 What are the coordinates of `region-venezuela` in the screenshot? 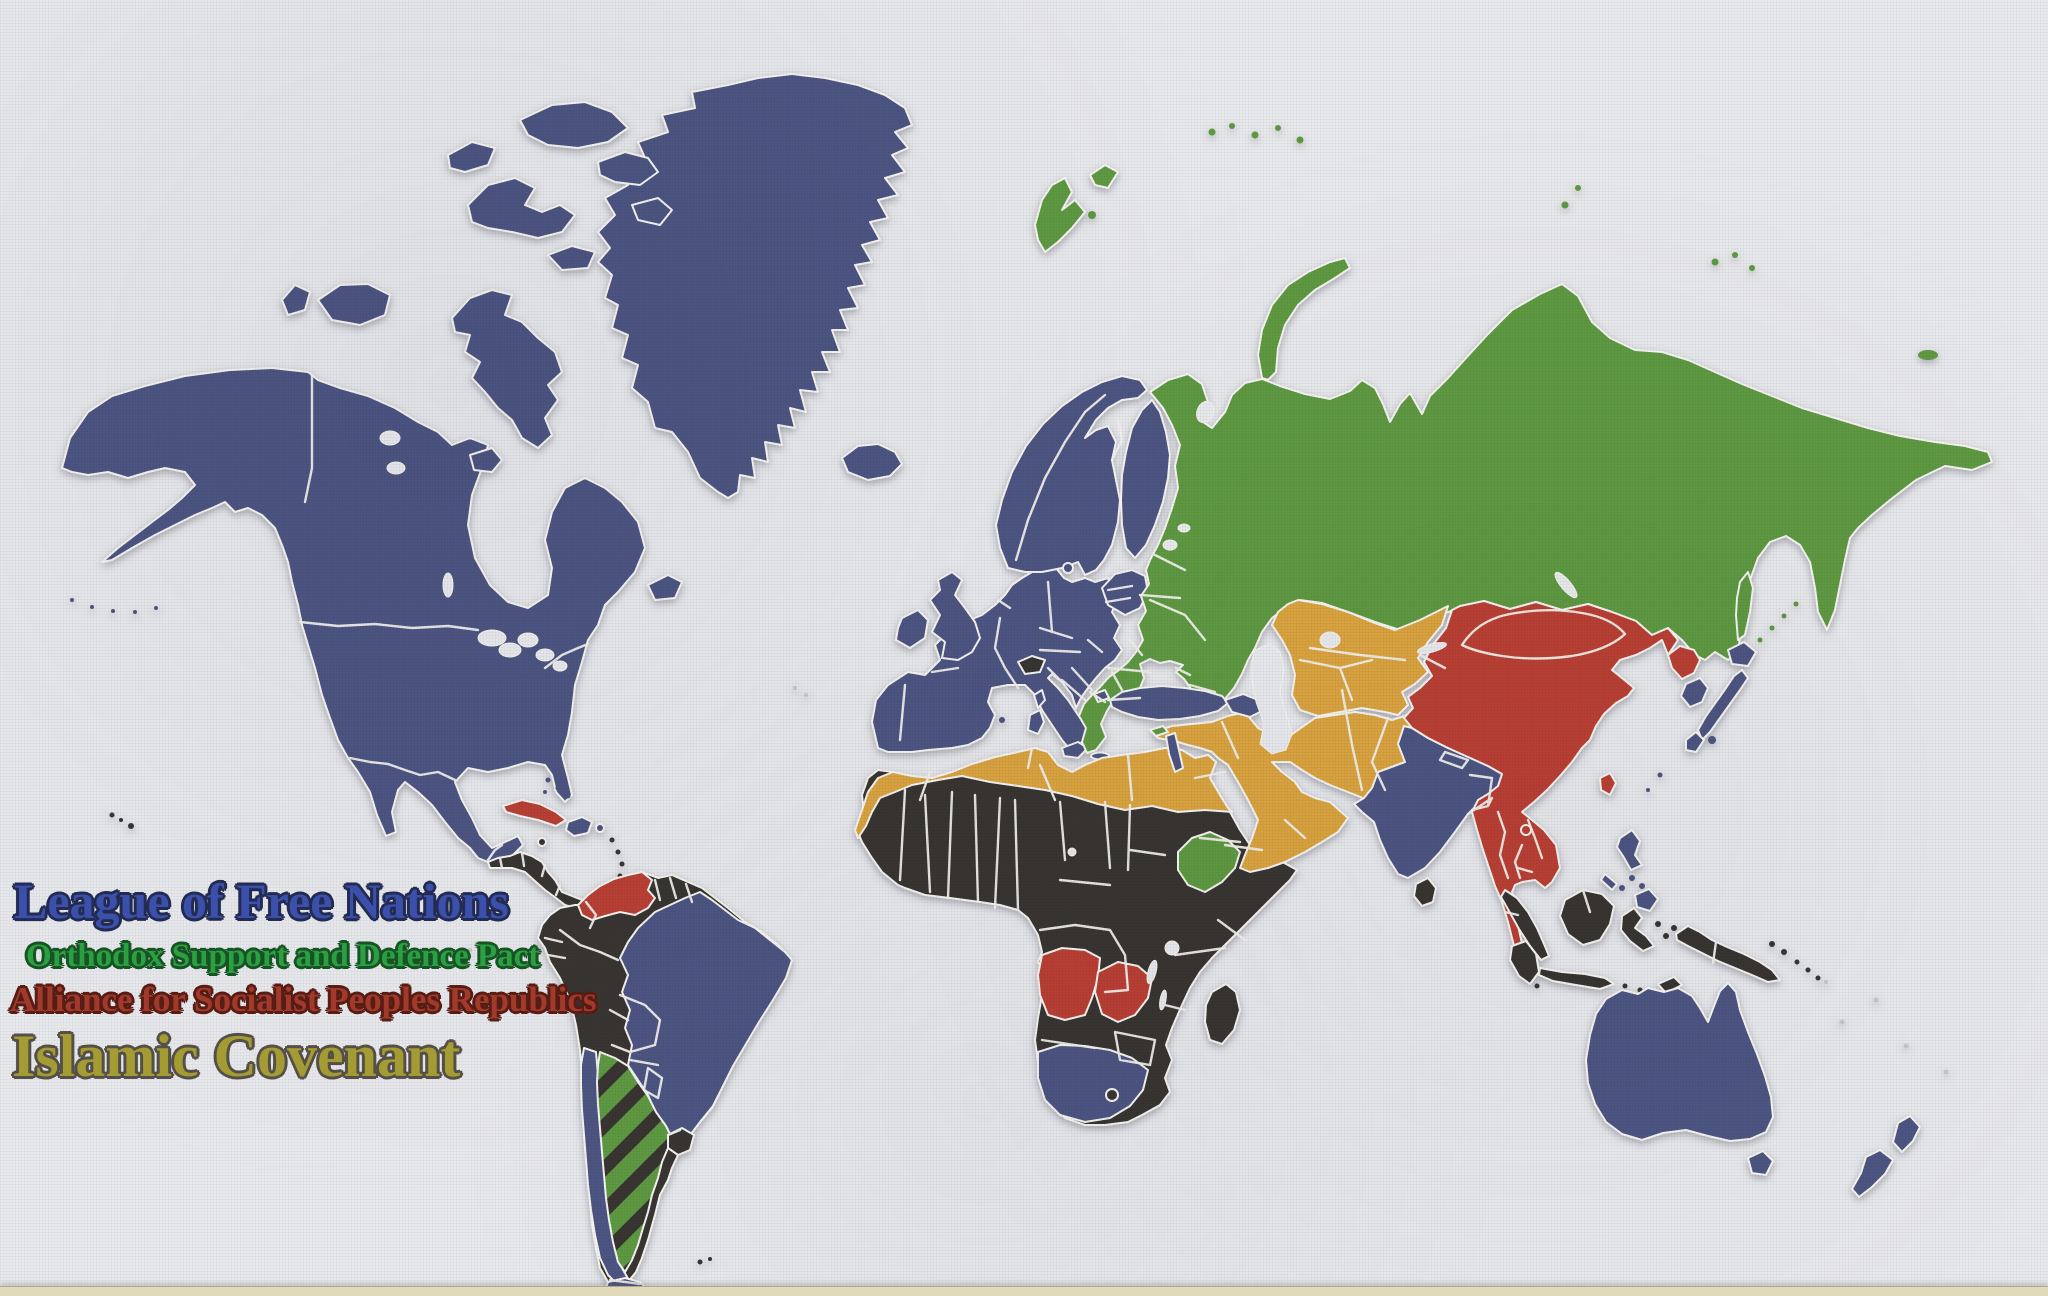 It's located at (616, 896).